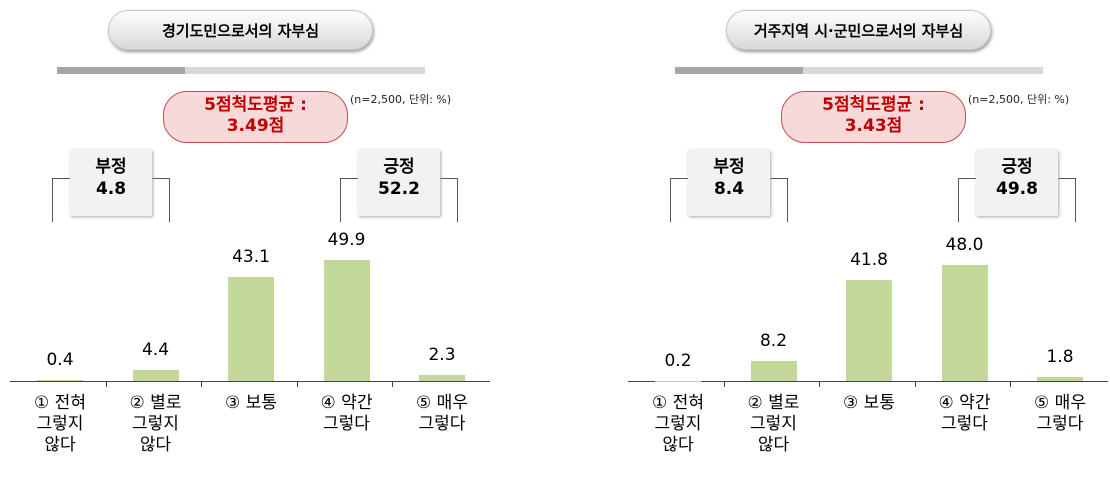  I want to click on value-label: 48.0, so click(964, 244).